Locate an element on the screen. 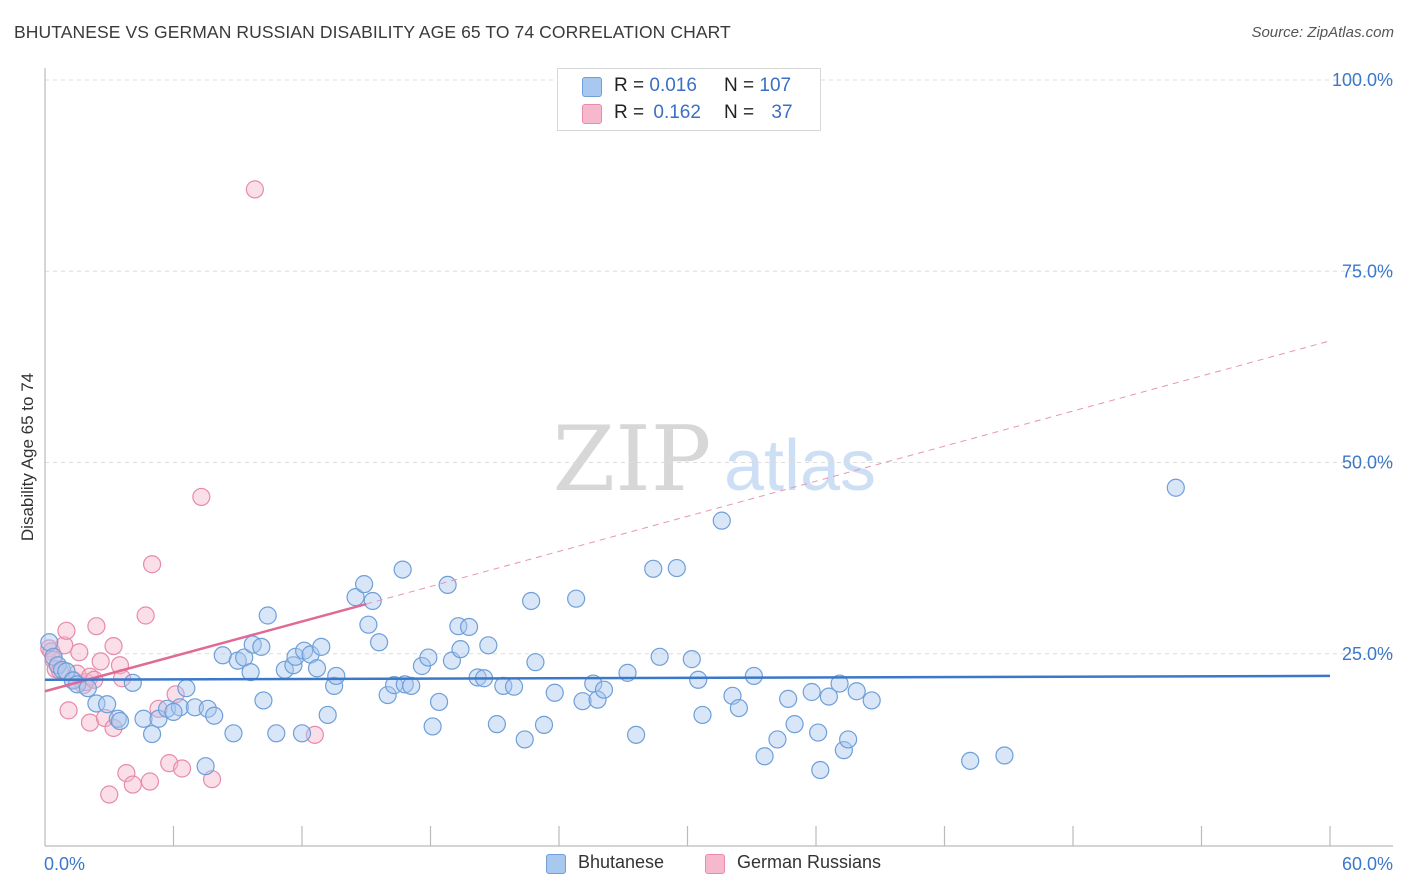 This screenshot has height=892, width=1406. legend-n-value: 37 is located at coordinates (782, 112).